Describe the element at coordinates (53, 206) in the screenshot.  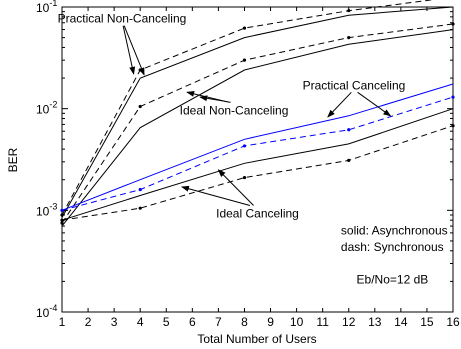
I see `y-tick-exponent: -3` at that location.